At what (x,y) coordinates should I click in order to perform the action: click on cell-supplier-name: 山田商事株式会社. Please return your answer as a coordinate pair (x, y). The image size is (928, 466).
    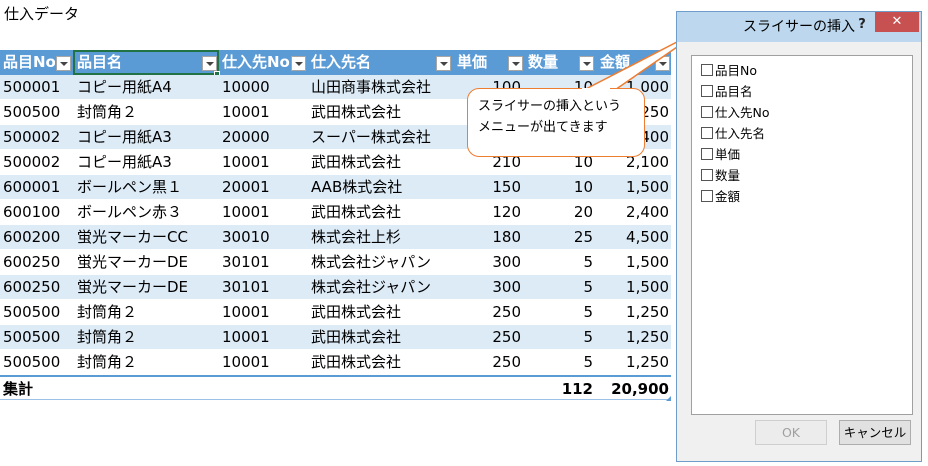
    Looking at the image, I should click on (371, 87).